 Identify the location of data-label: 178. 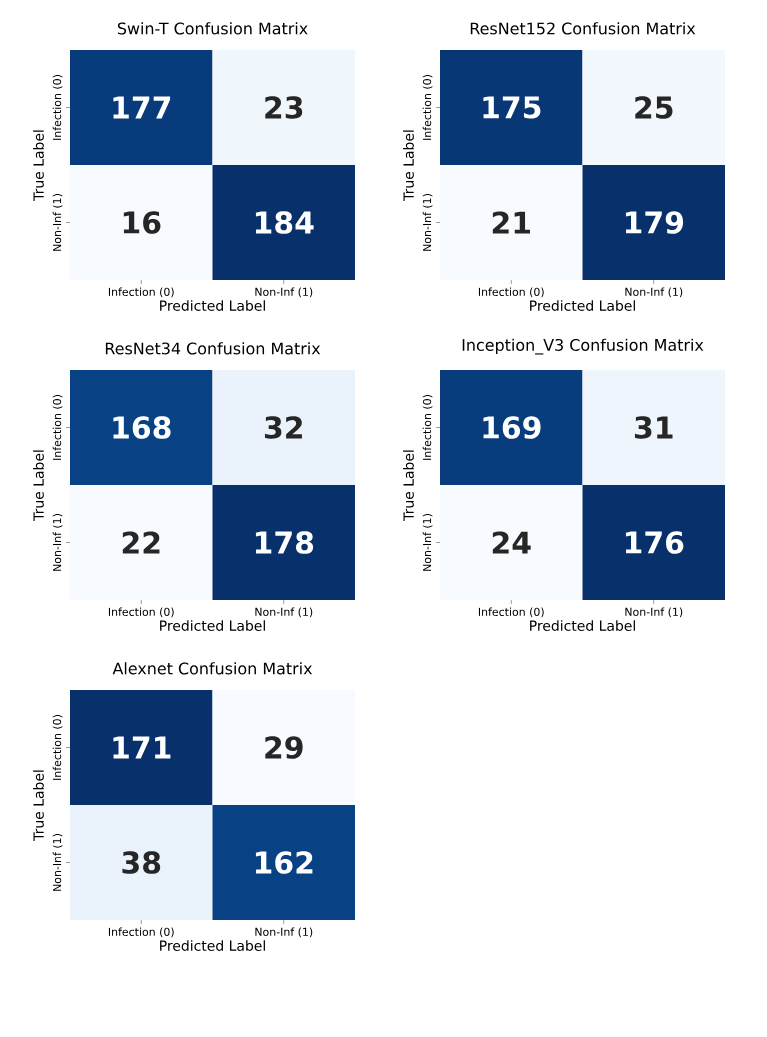
(284, 542).